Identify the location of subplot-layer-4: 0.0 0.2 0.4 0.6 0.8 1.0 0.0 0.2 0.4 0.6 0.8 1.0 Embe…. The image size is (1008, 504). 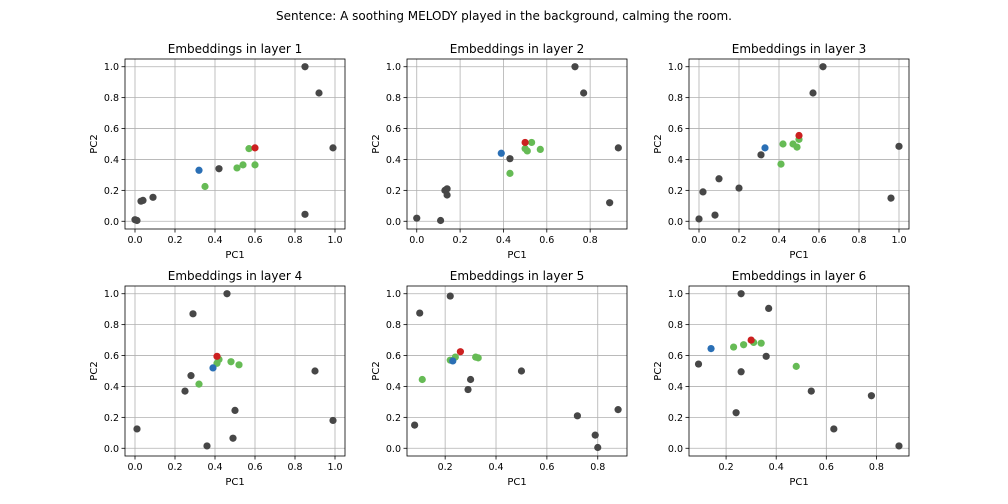
(217, 378).